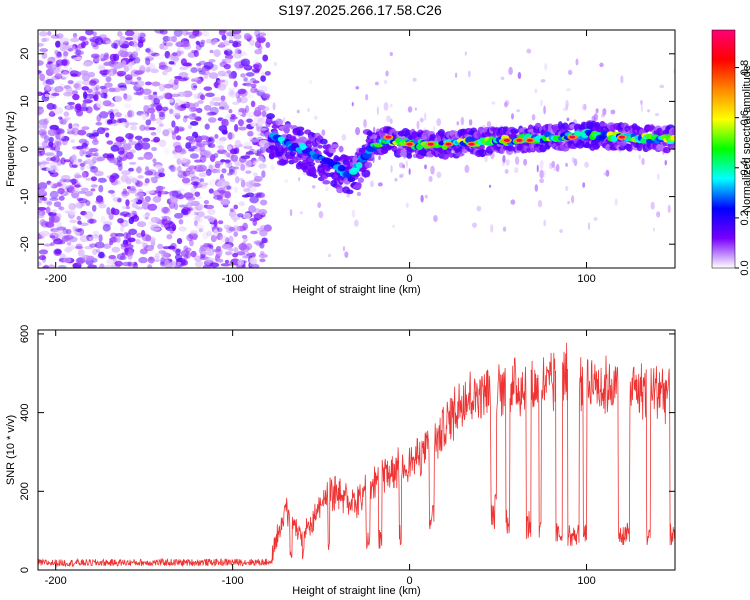 This screenshot has width=750, height=600. Describe the element at coordinates (25, 244) in the screenshot. I see `spectrogram-y-tick-label: -20` at that location.